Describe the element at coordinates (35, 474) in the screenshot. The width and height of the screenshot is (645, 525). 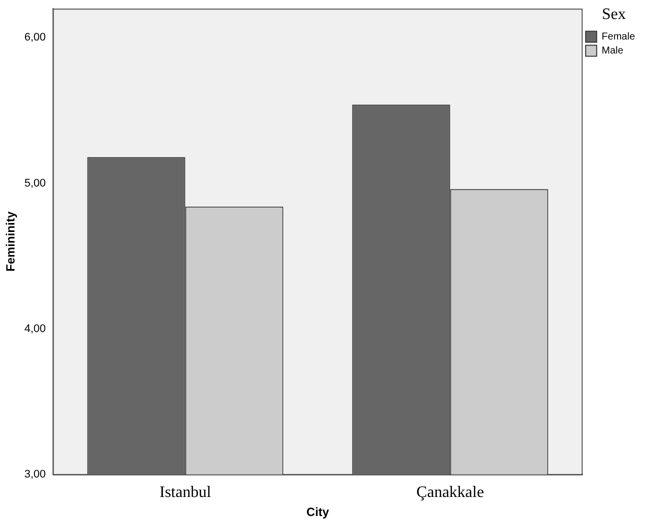
I see `y-tick-label: 3,00` at that location.